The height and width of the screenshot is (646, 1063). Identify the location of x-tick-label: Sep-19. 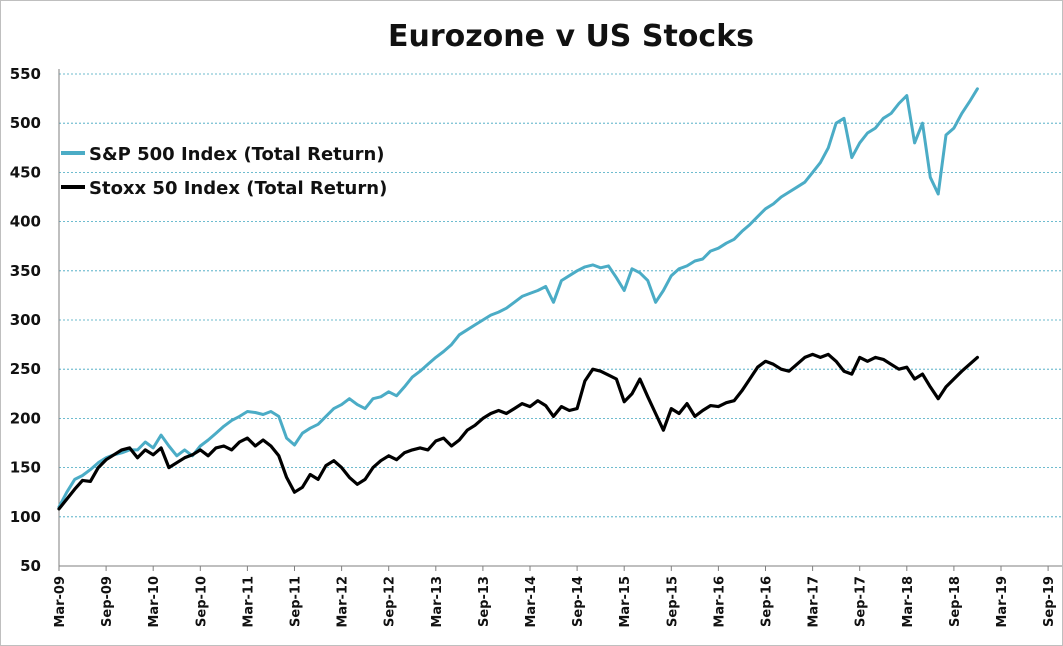
(1049, 601).